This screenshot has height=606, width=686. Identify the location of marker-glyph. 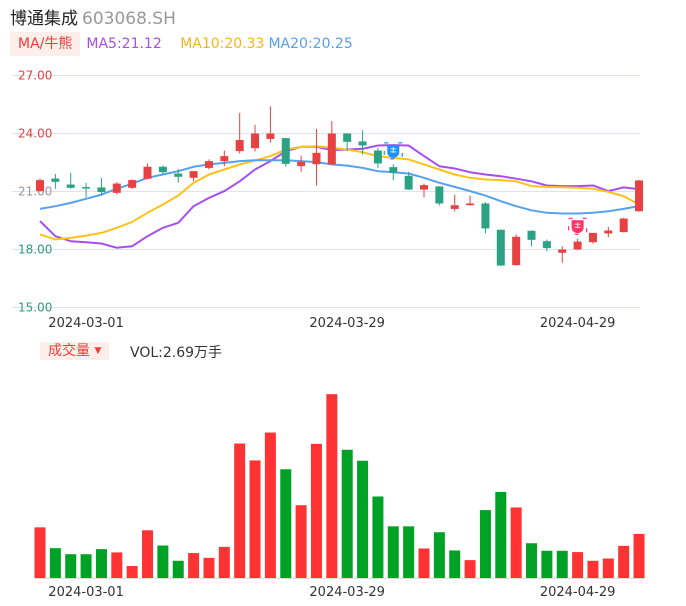
(577, 225).